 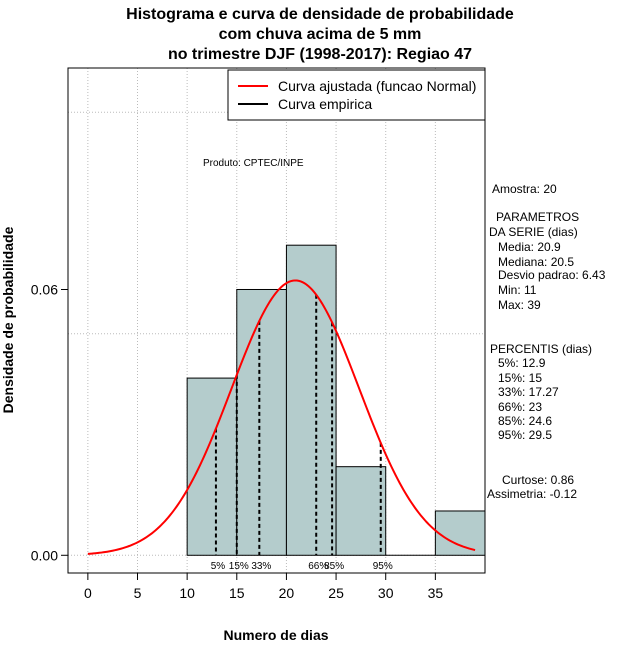 I want to click on x-tick-label: 30, so click(x=386, y=593).